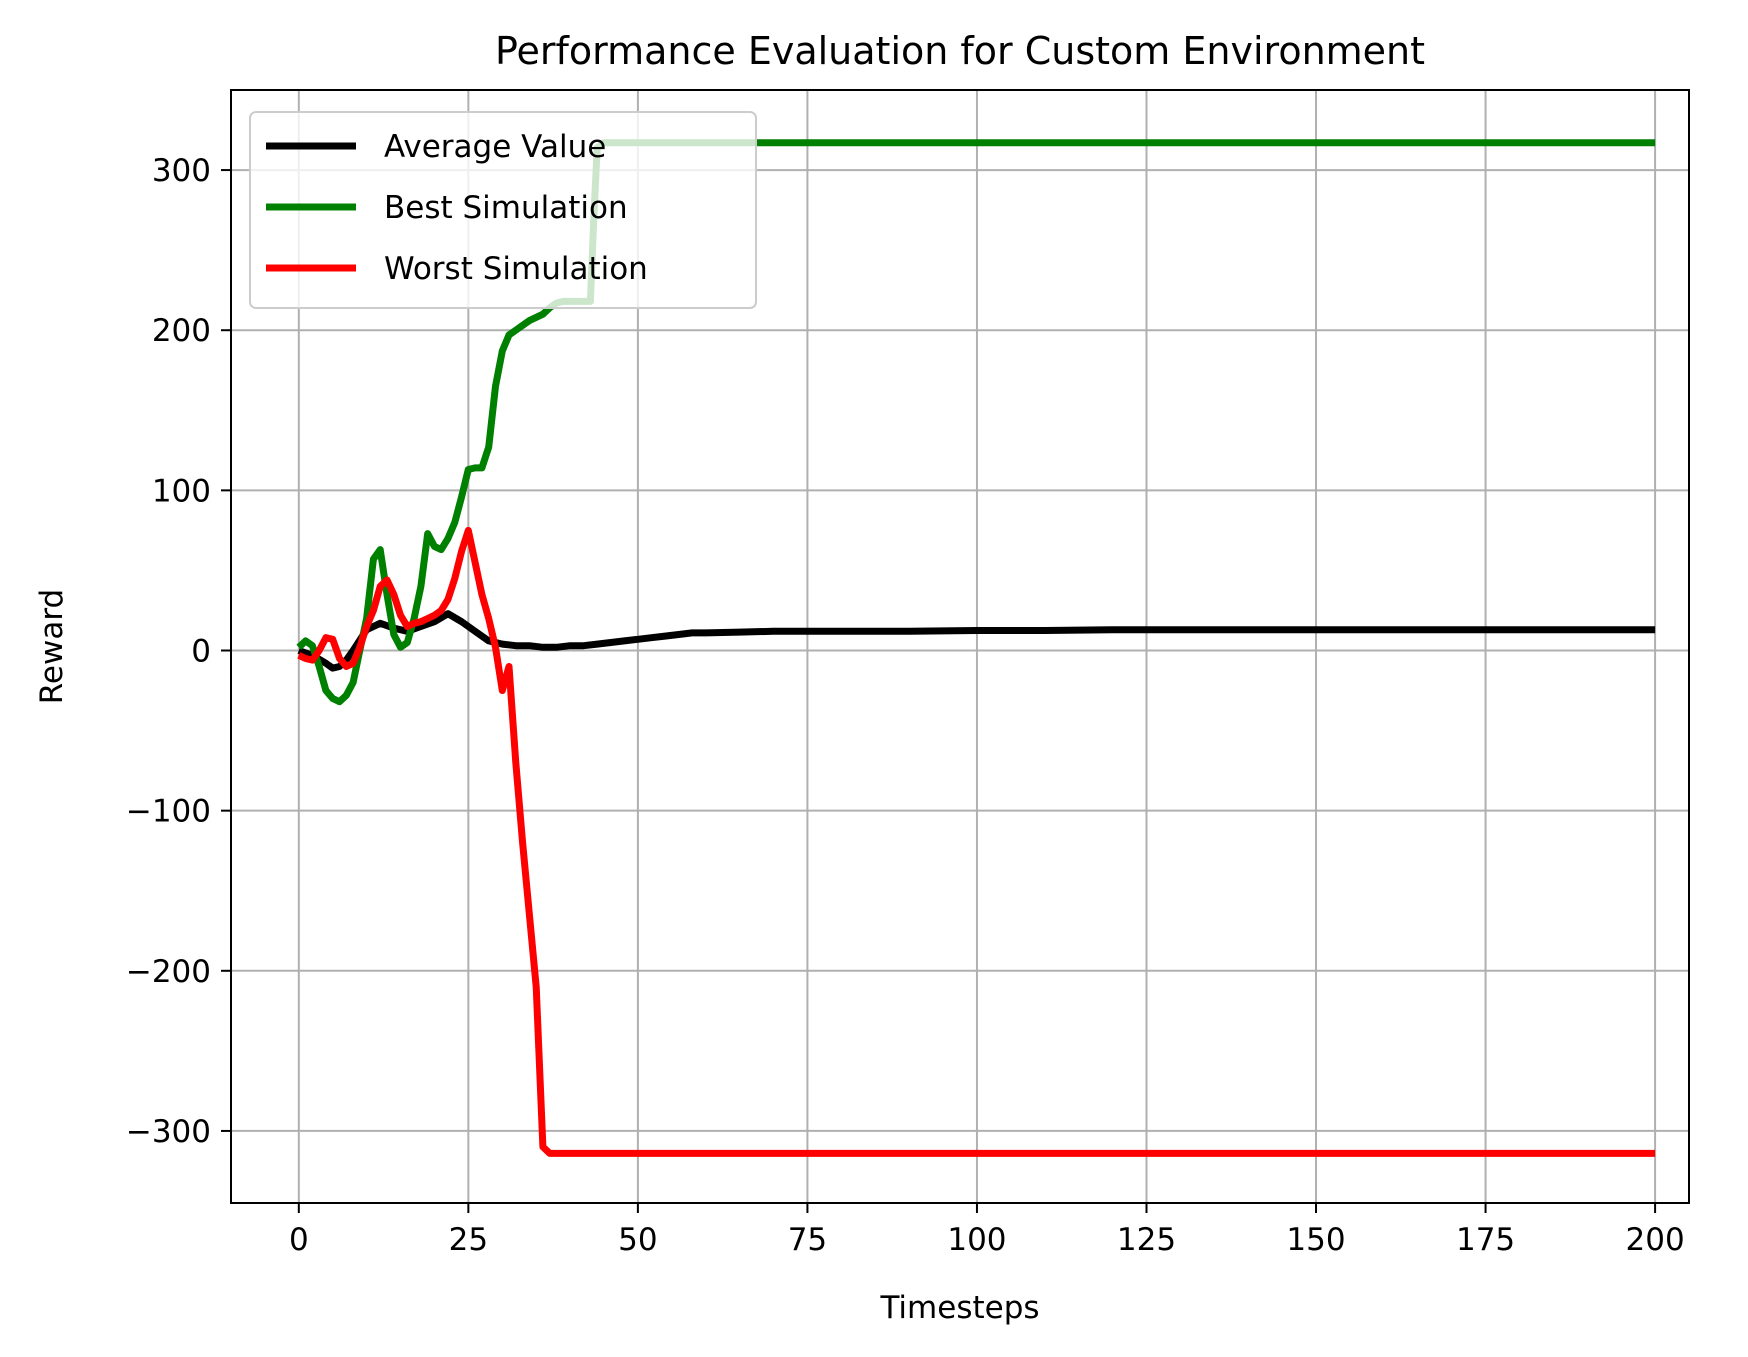 This screenshot has width=1748, height=1357. I want to click on legend-label-worst-simulation: Worst Simulation, so click(516, 269).